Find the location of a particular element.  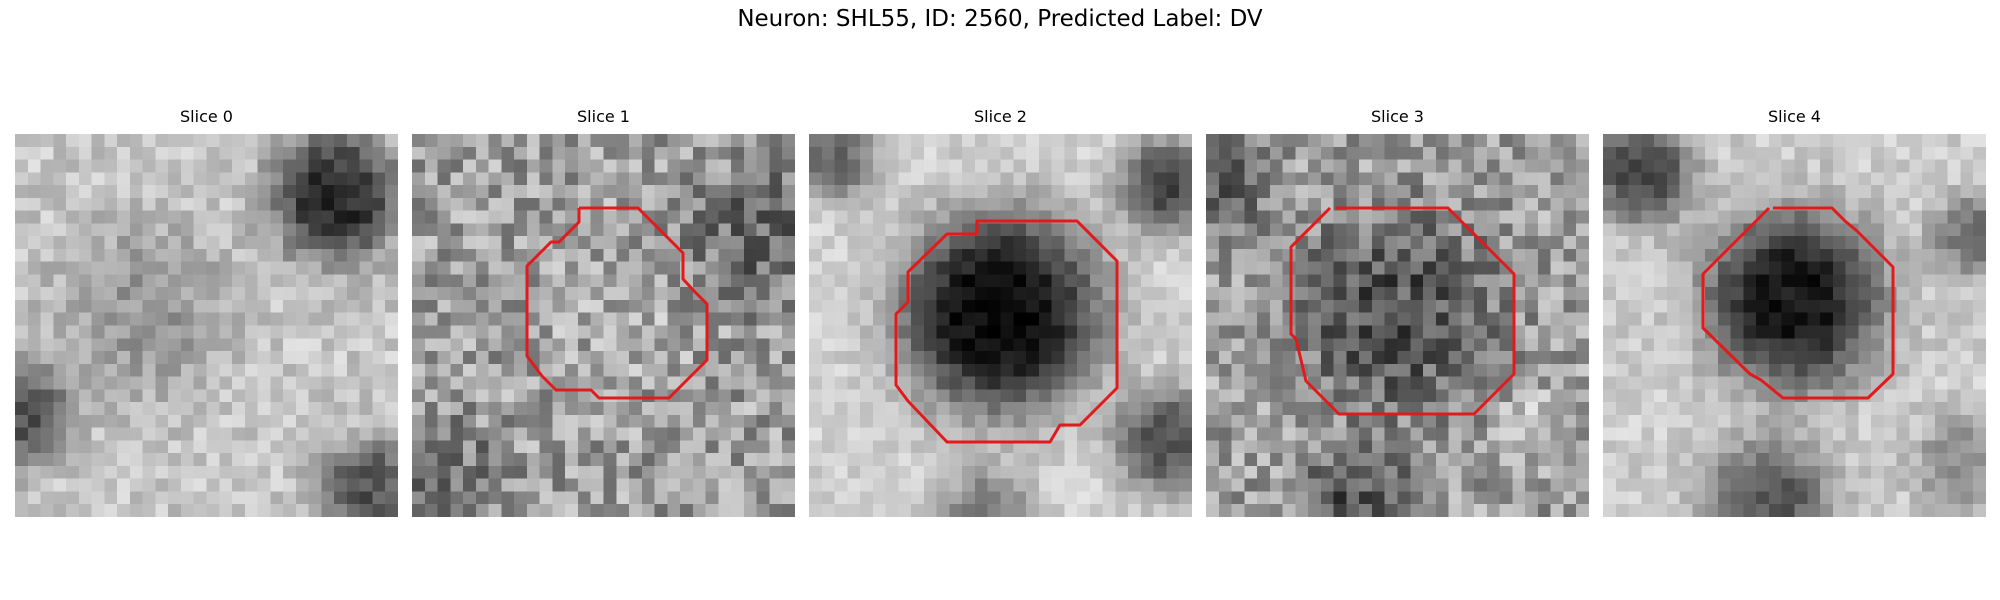

slice-title: Slice 1 is located at coordinates (603, 116).